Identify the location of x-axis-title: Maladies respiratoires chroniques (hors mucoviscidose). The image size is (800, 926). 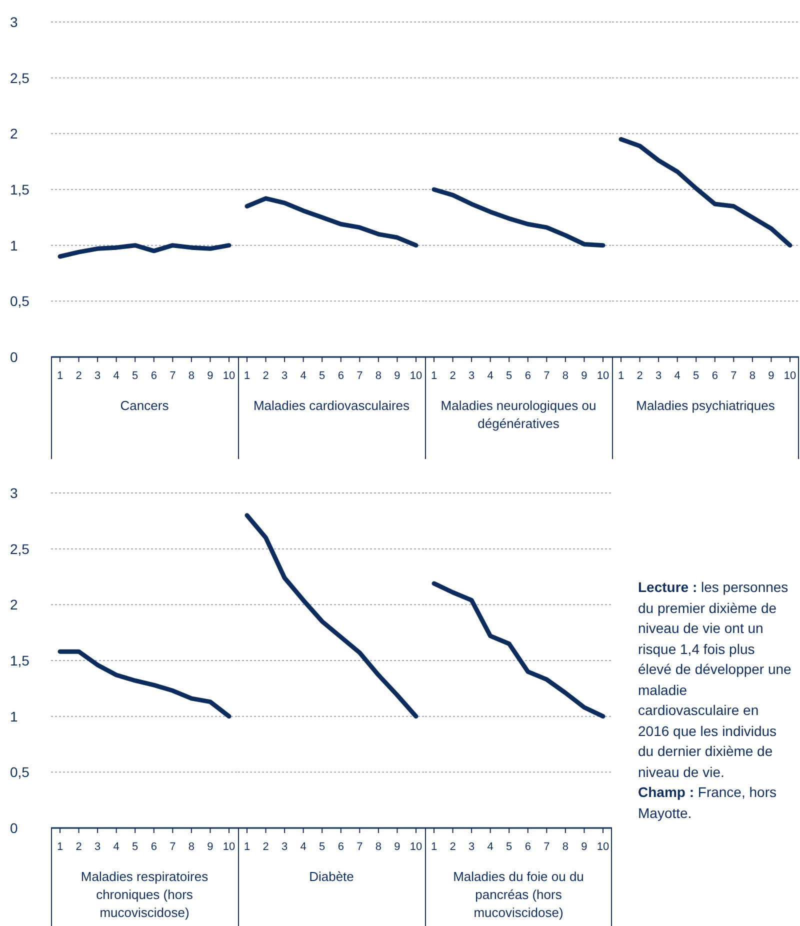
(145, 895).